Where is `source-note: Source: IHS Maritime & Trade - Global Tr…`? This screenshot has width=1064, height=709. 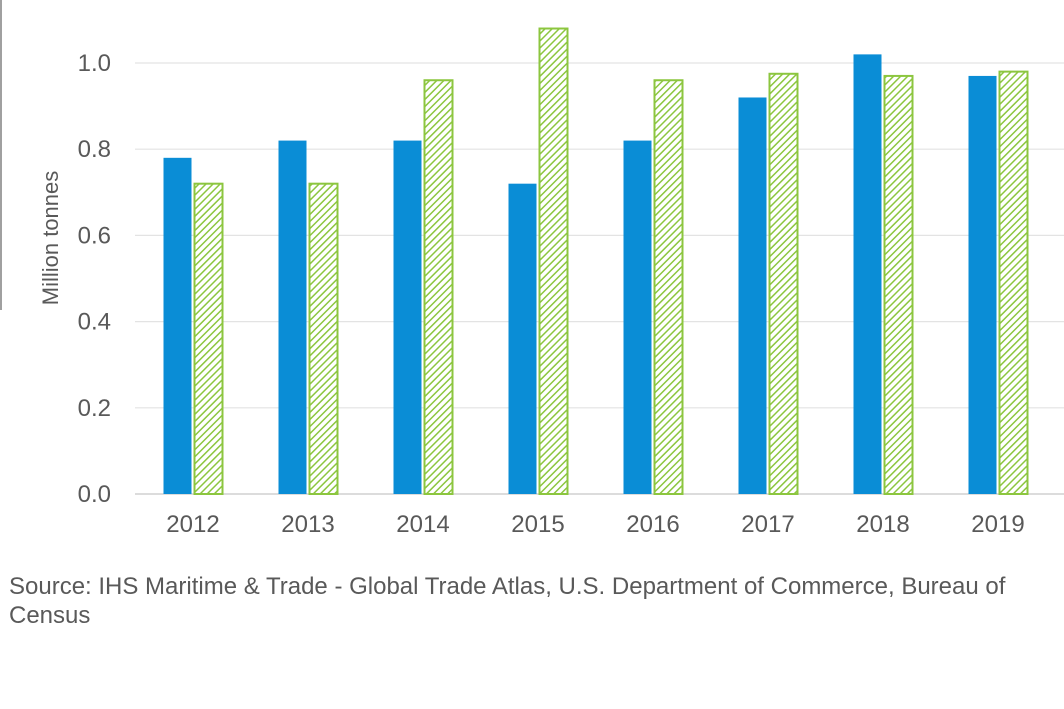 source-note: Source: IHS Maritime & Trade - Global Tr… is located at coordinates (507, 601).